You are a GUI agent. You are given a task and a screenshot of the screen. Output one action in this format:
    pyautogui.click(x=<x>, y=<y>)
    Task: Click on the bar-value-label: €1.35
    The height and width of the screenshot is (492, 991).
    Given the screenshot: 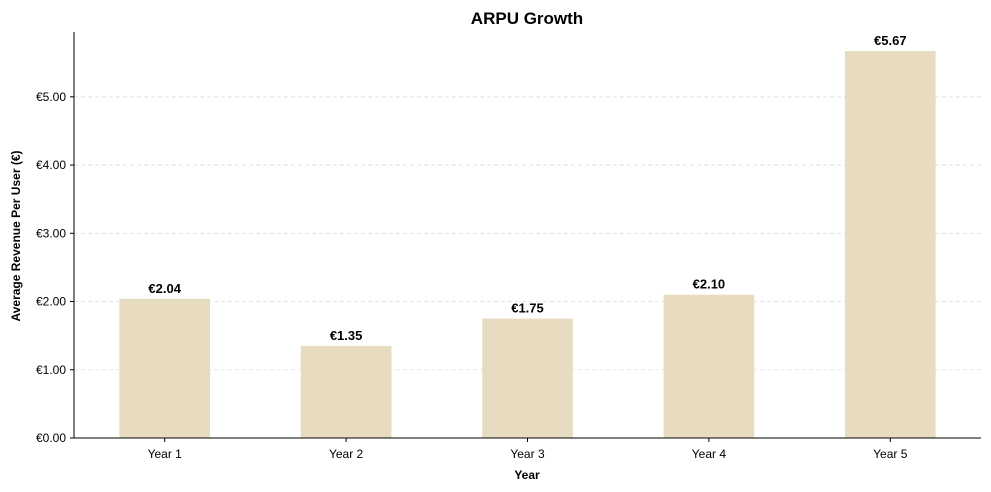 What is the action you would take?
    pyautogui.click(x=346, y=335)
    